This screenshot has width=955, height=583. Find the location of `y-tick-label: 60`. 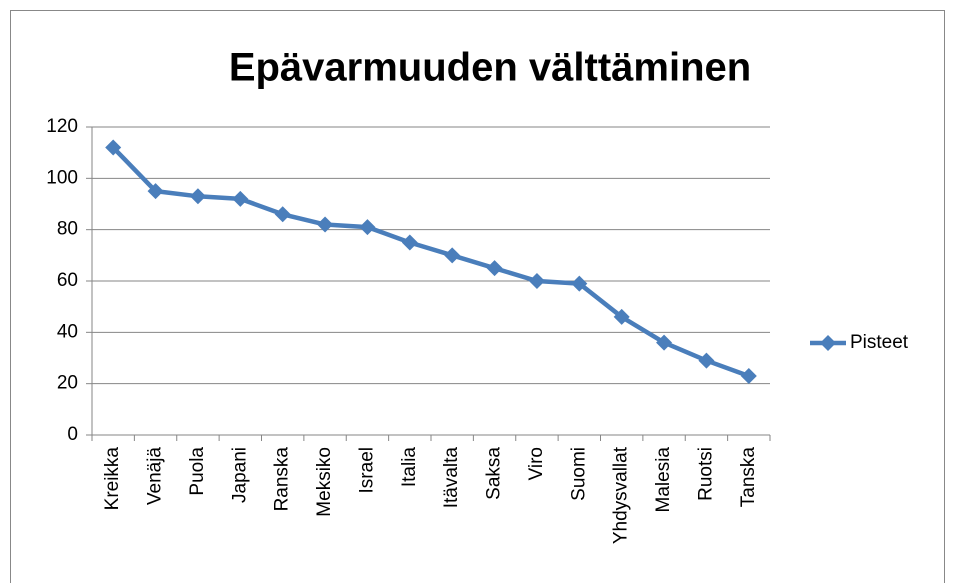

y-tick-label: 60 is located at coordinates (67, 280).